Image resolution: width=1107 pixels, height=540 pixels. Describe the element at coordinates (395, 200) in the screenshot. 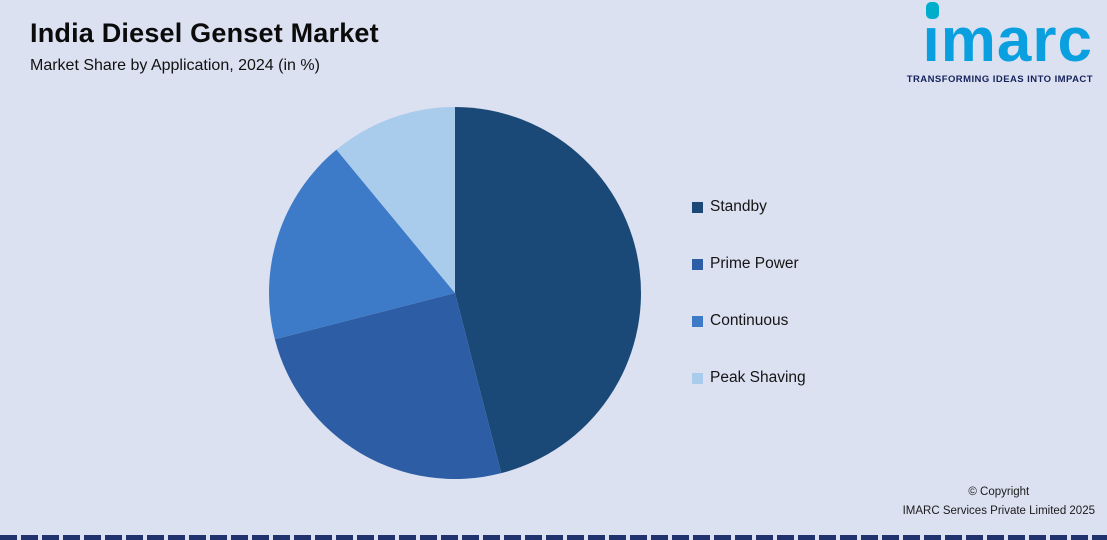

I see `pie-slice-peak-shaving` at that location.